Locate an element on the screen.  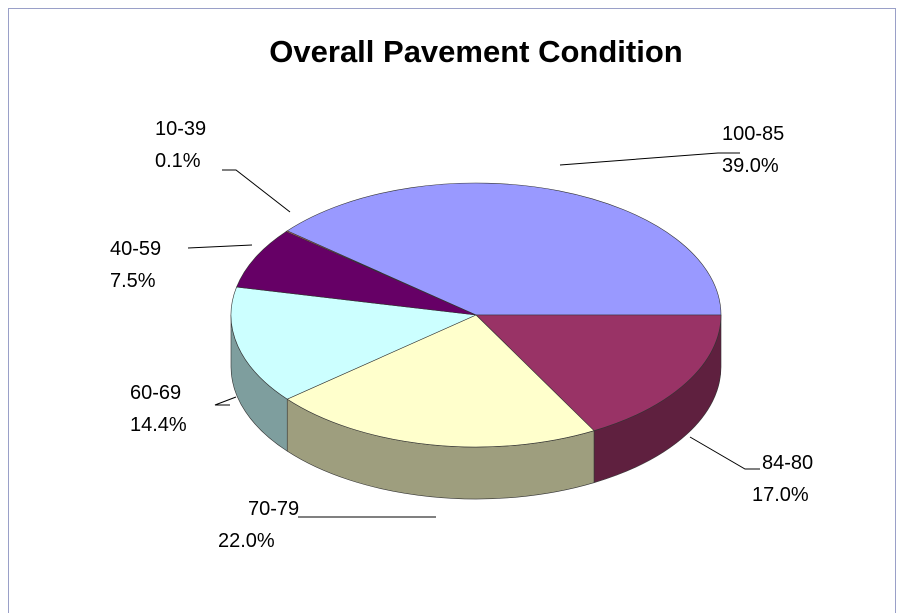
chart-title: Overall Pavement Condition is located at coordinates (475, 51).